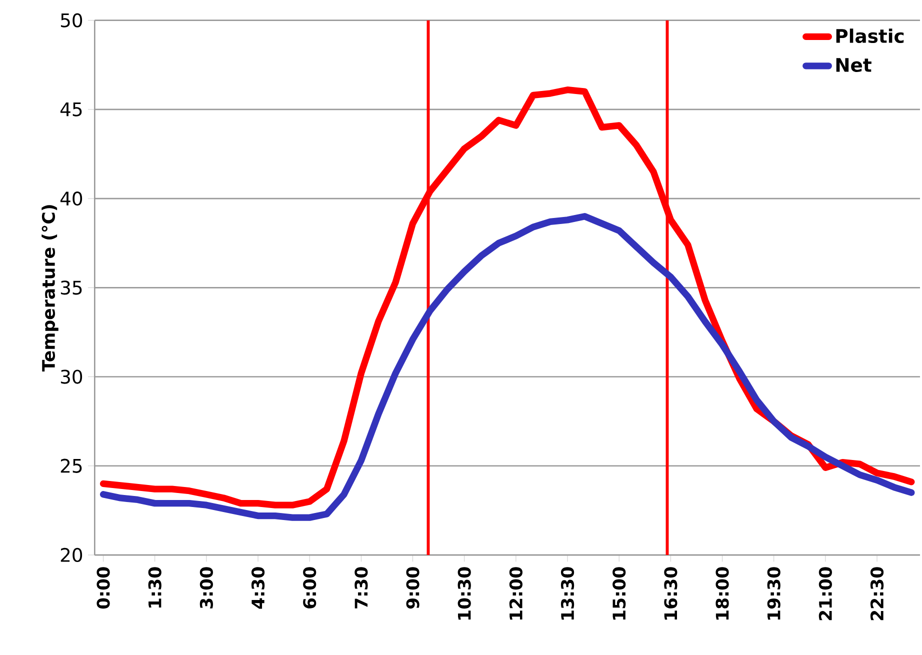  I want to click on y-tick-label: 45, so click(71, 109).